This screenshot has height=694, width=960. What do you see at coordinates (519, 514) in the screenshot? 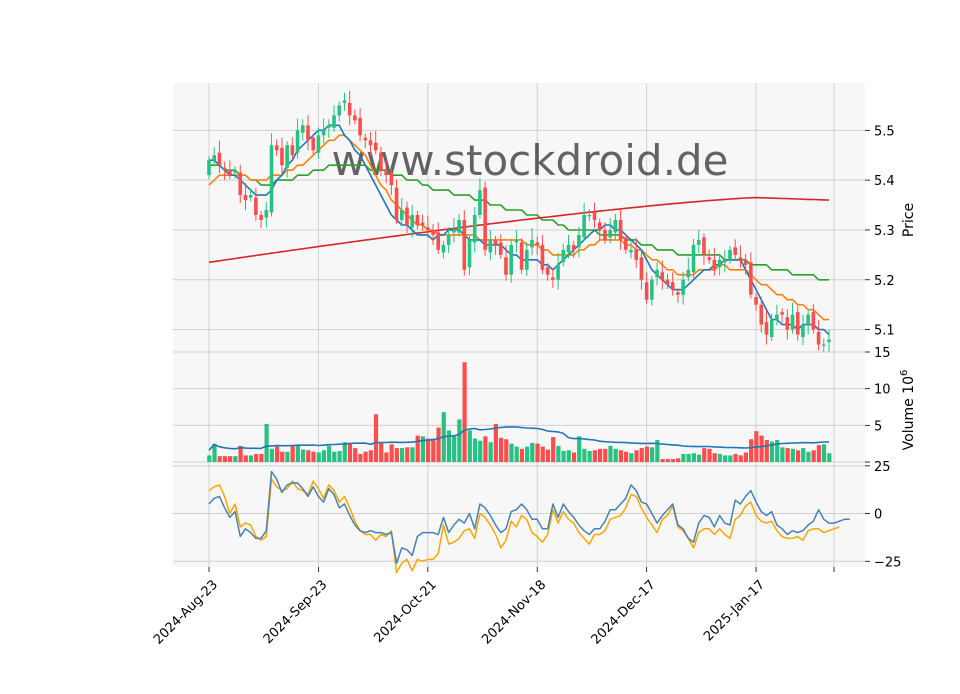
I see `oscillator-panel-bg` at bounding box center [519, 514].